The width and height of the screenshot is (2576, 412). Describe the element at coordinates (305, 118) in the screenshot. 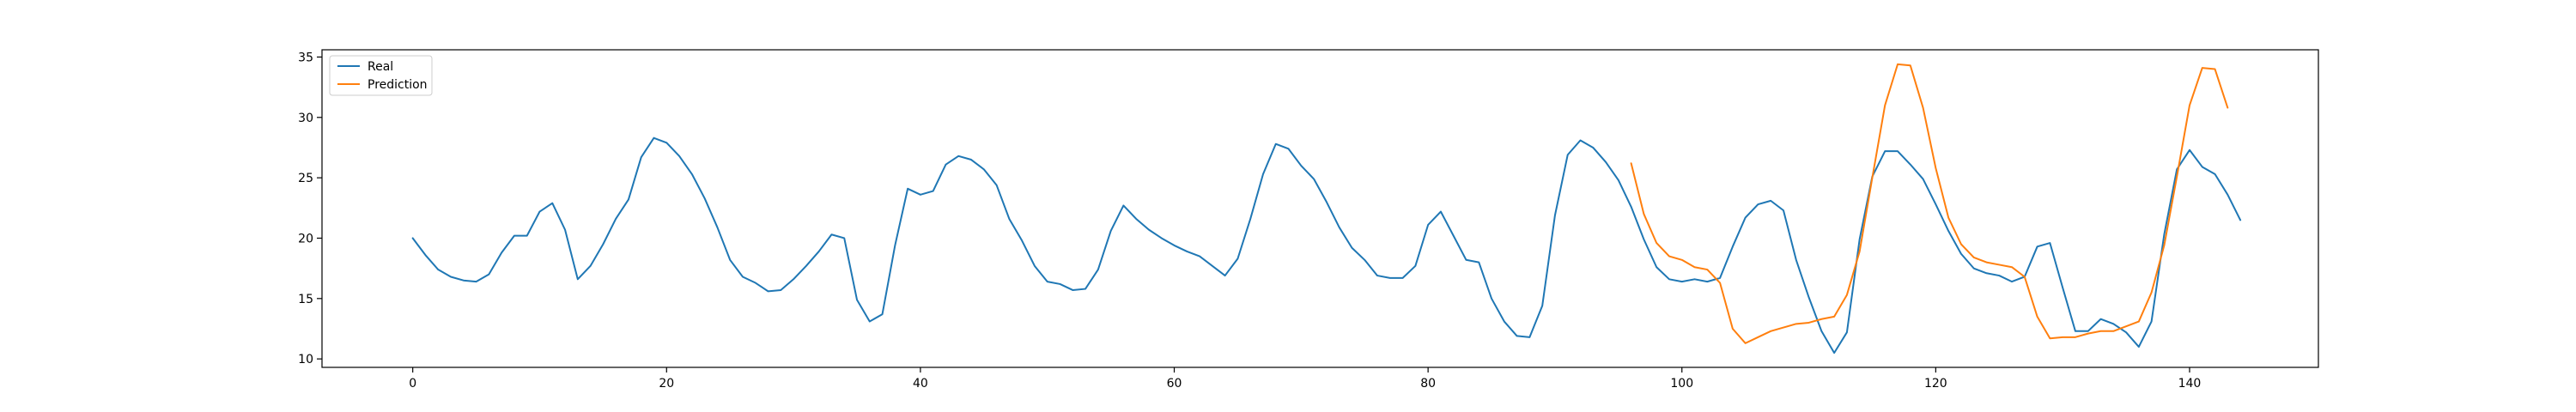

I see `y-tick-label: 30` at that location.